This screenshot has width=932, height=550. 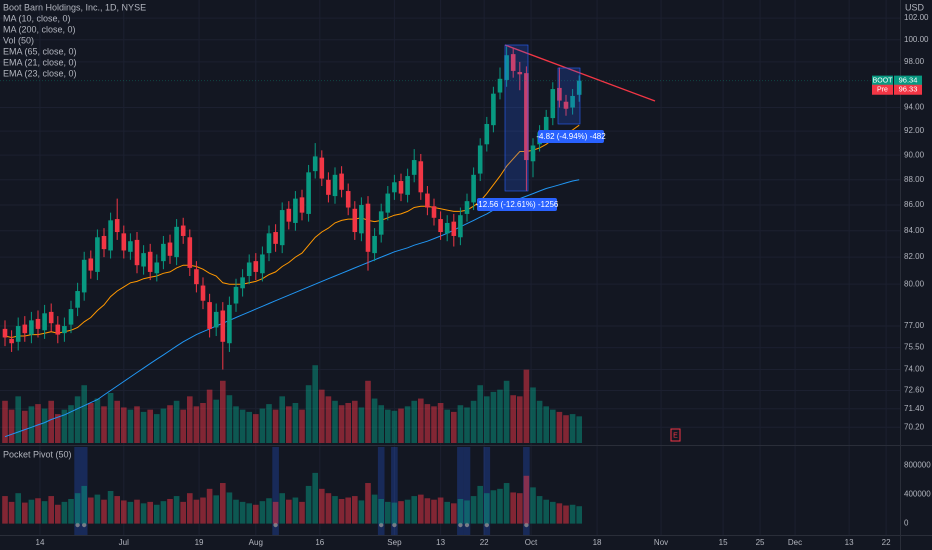 What do you see at coordinates (914, 369) in the screenshot?
I see `y-tick-label: 74.00` at bounding box center [914, 369].